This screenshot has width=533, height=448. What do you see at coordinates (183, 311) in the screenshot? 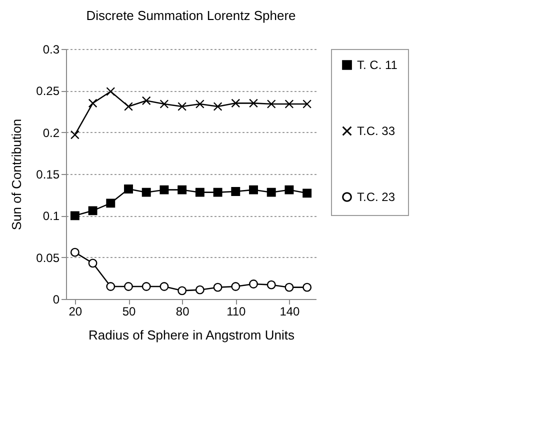
I see `x-tick-label: 80` at bounding box center [183, 311].